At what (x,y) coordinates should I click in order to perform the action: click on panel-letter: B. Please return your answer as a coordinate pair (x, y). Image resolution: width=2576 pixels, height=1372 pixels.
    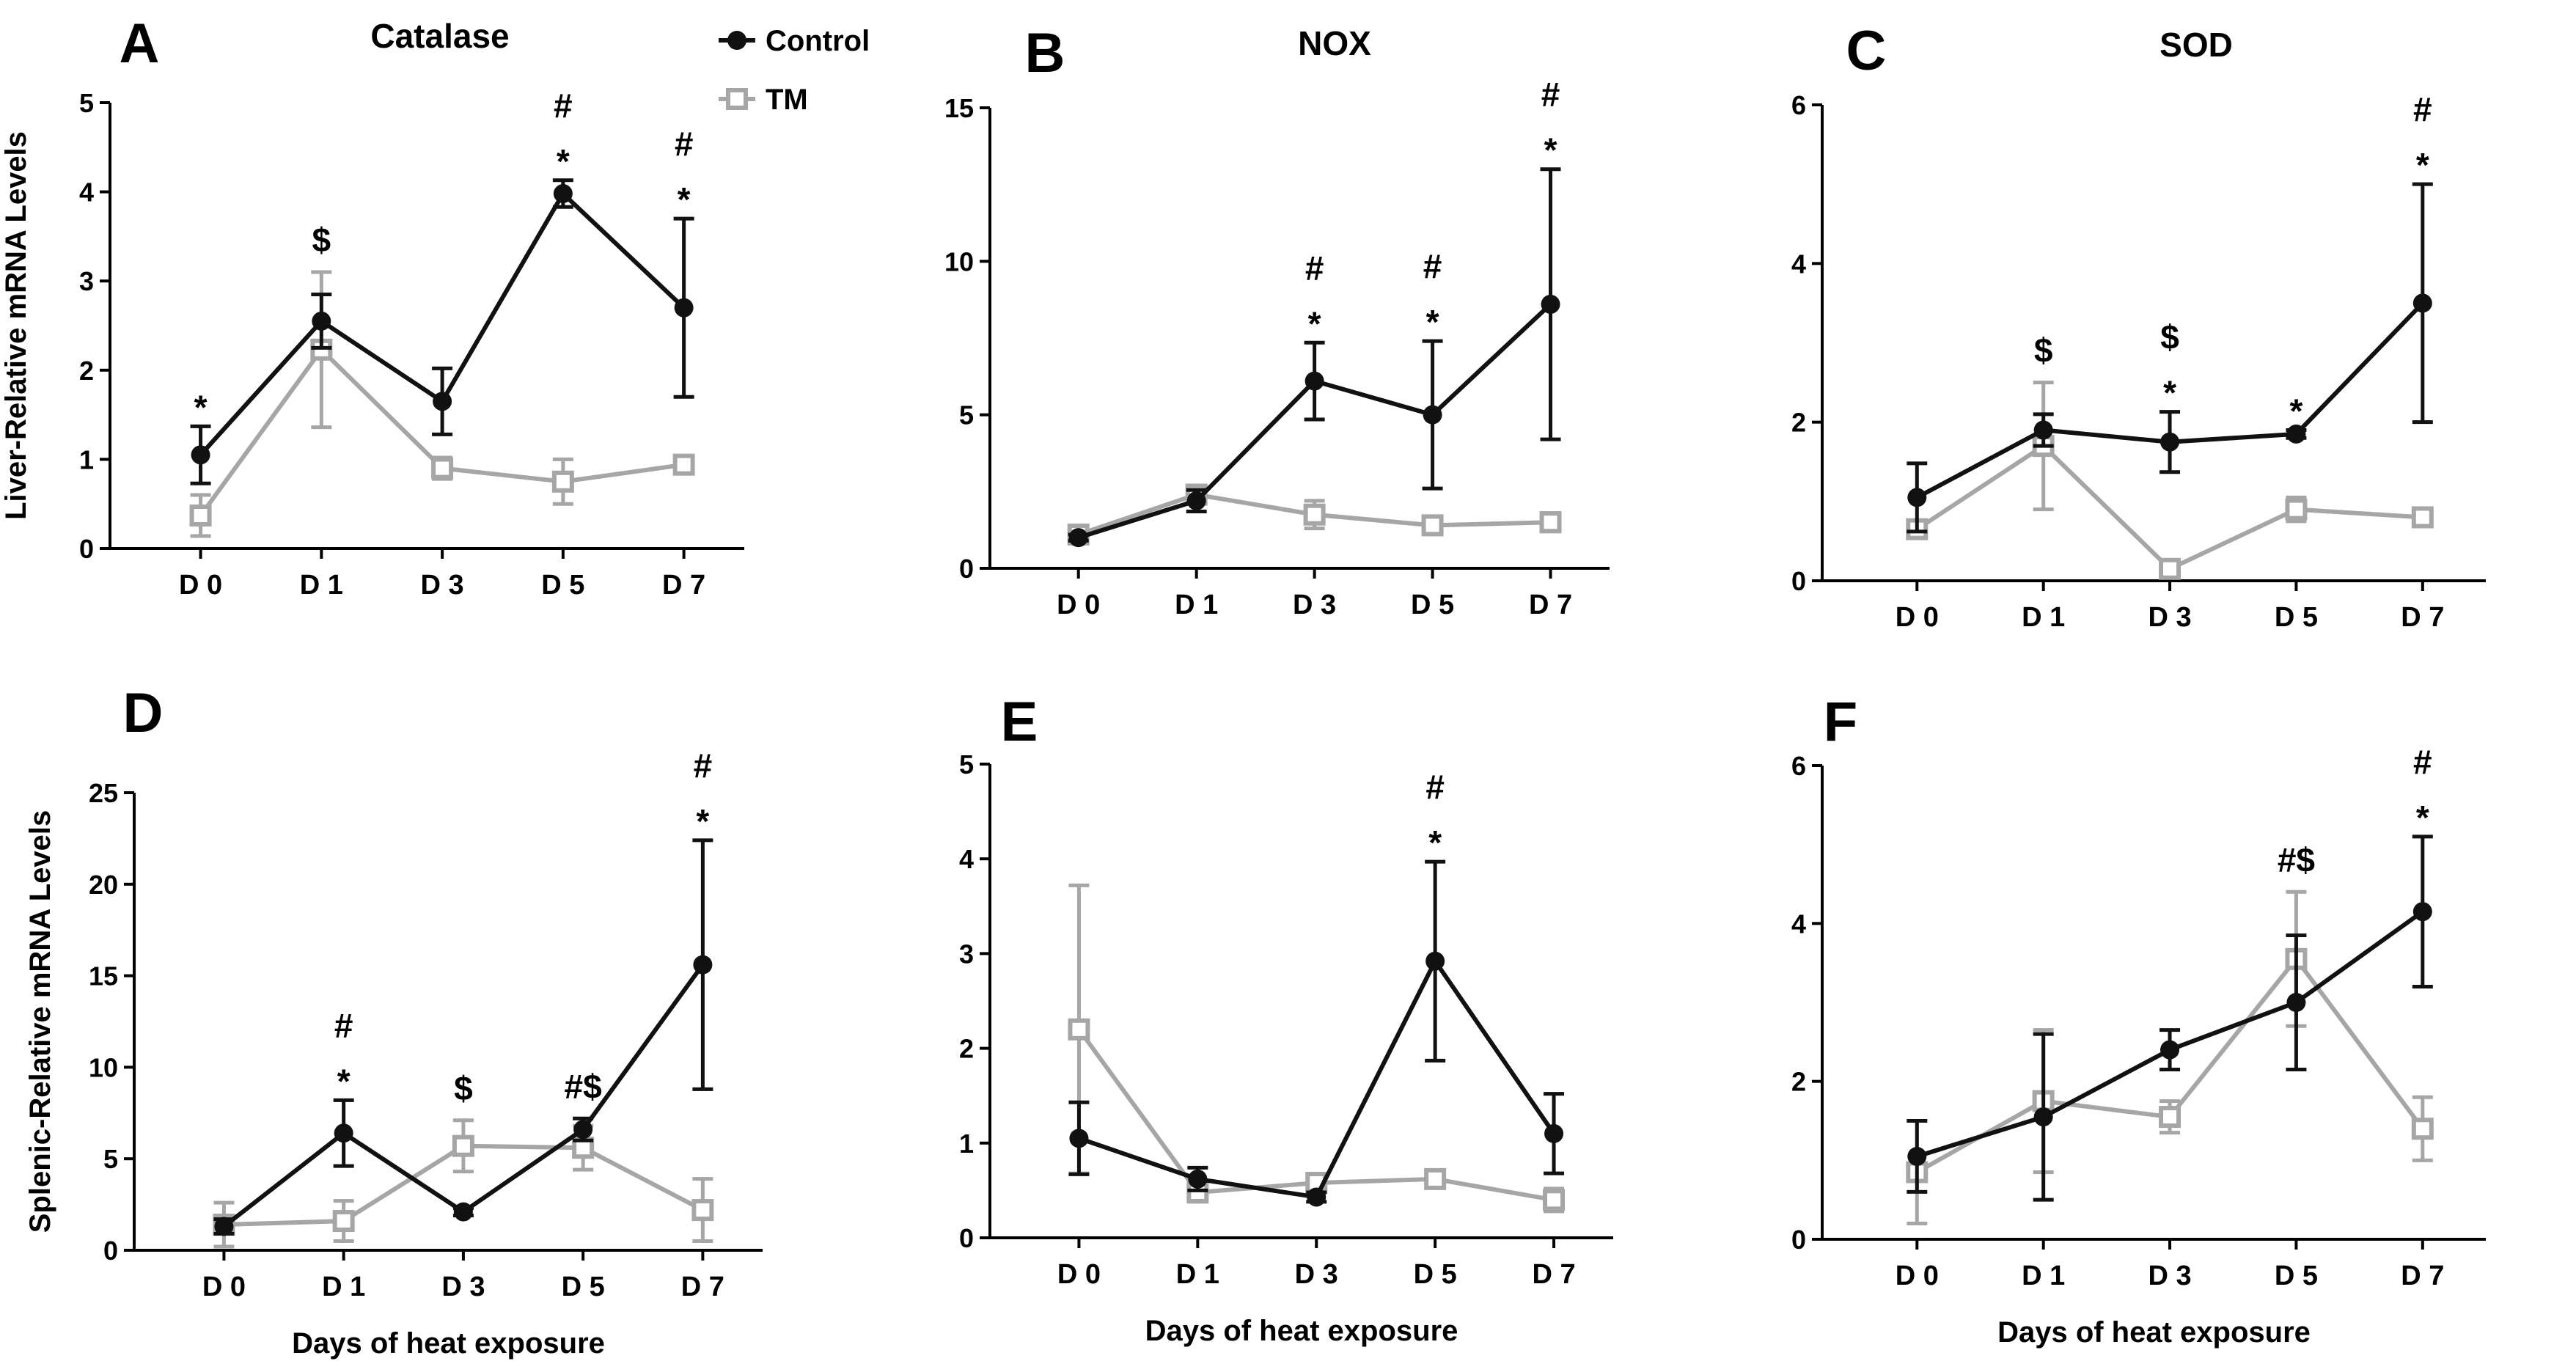
    Looking at the image, I should click on (1045, 53).